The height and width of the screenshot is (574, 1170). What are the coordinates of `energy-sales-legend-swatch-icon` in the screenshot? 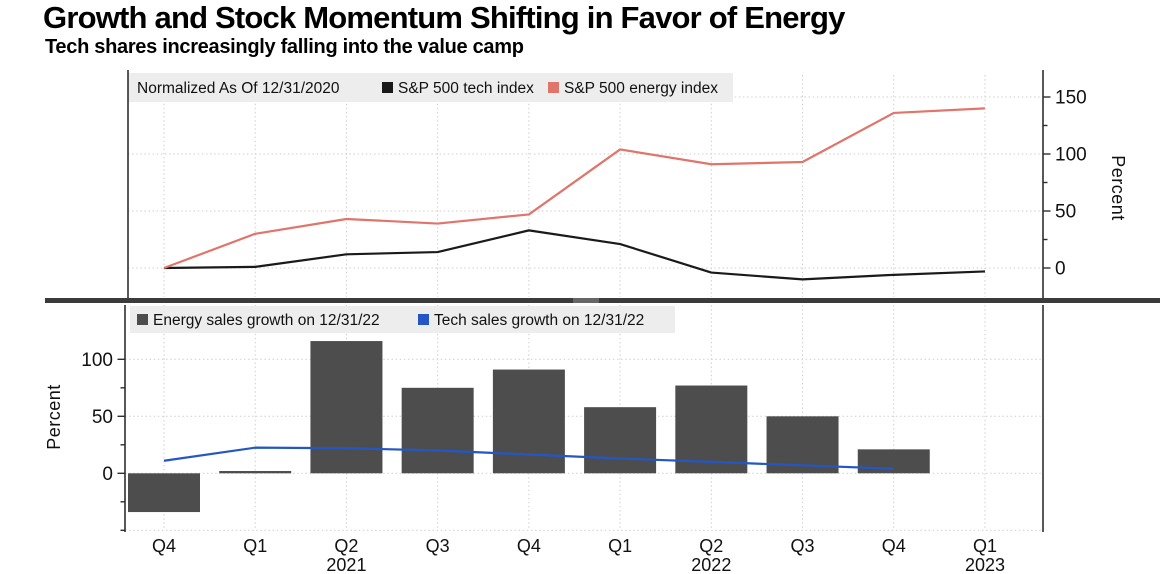 It's located at (142, 319).